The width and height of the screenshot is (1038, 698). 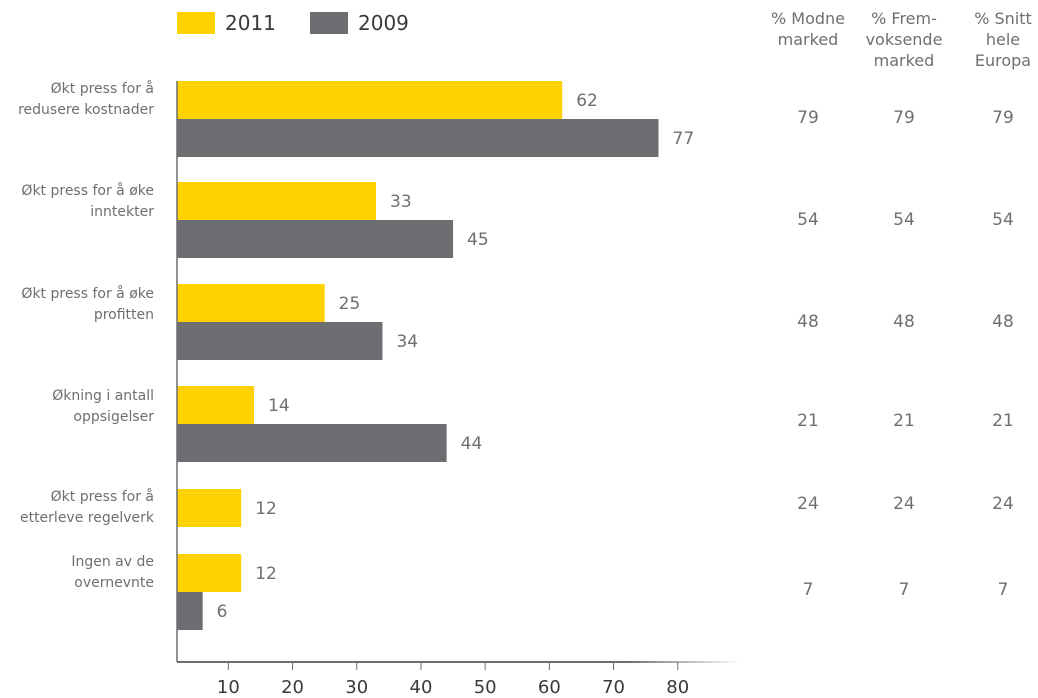 What do you see at coordinates (279, 406) in the screenshot?
I see `data-label-2011-4: 14` at bounding box center [279, 406].